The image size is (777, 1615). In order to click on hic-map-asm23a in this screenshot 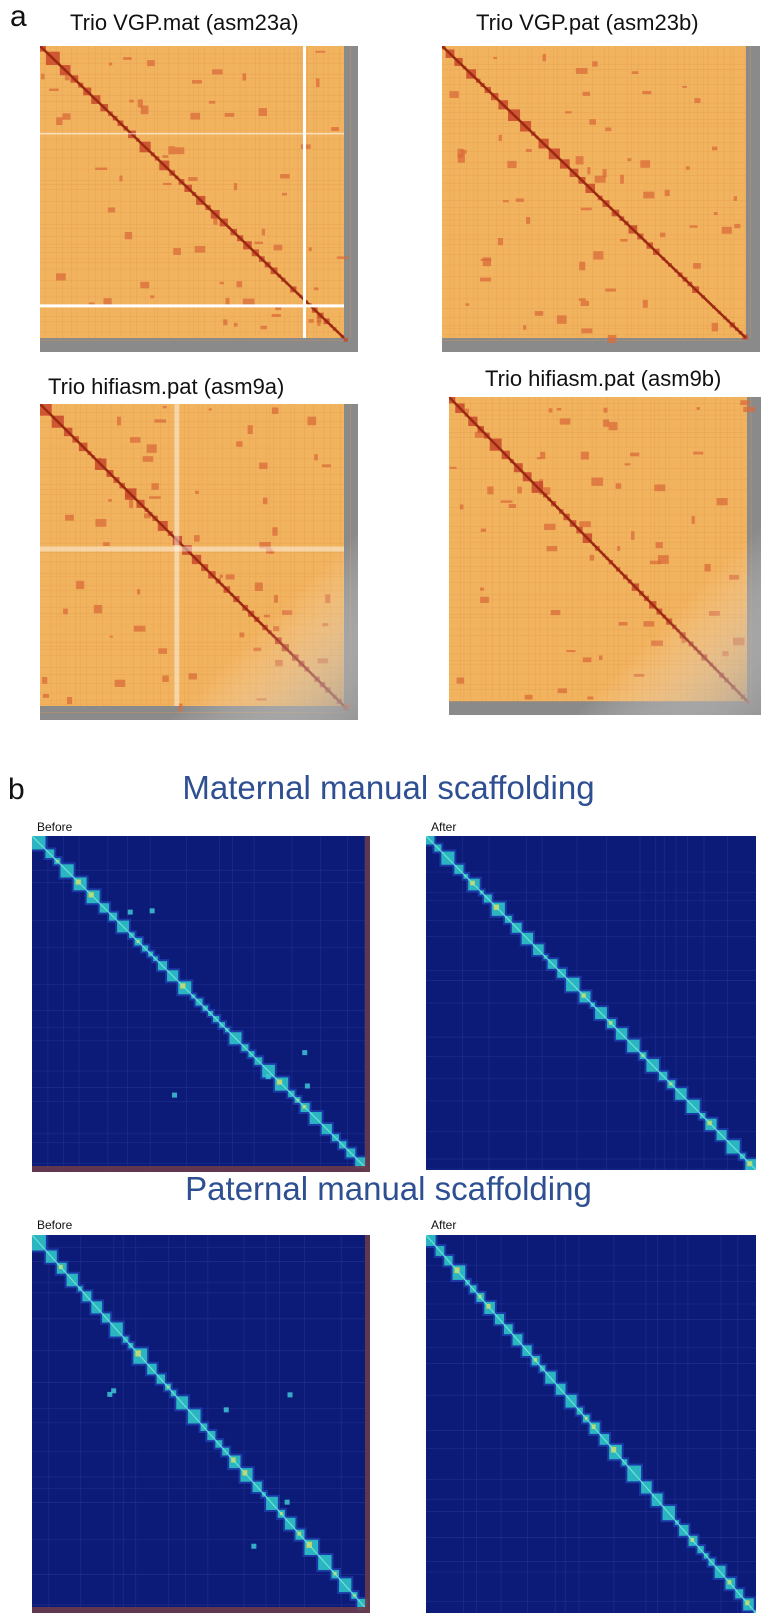, I will do `click(199, 199)`.